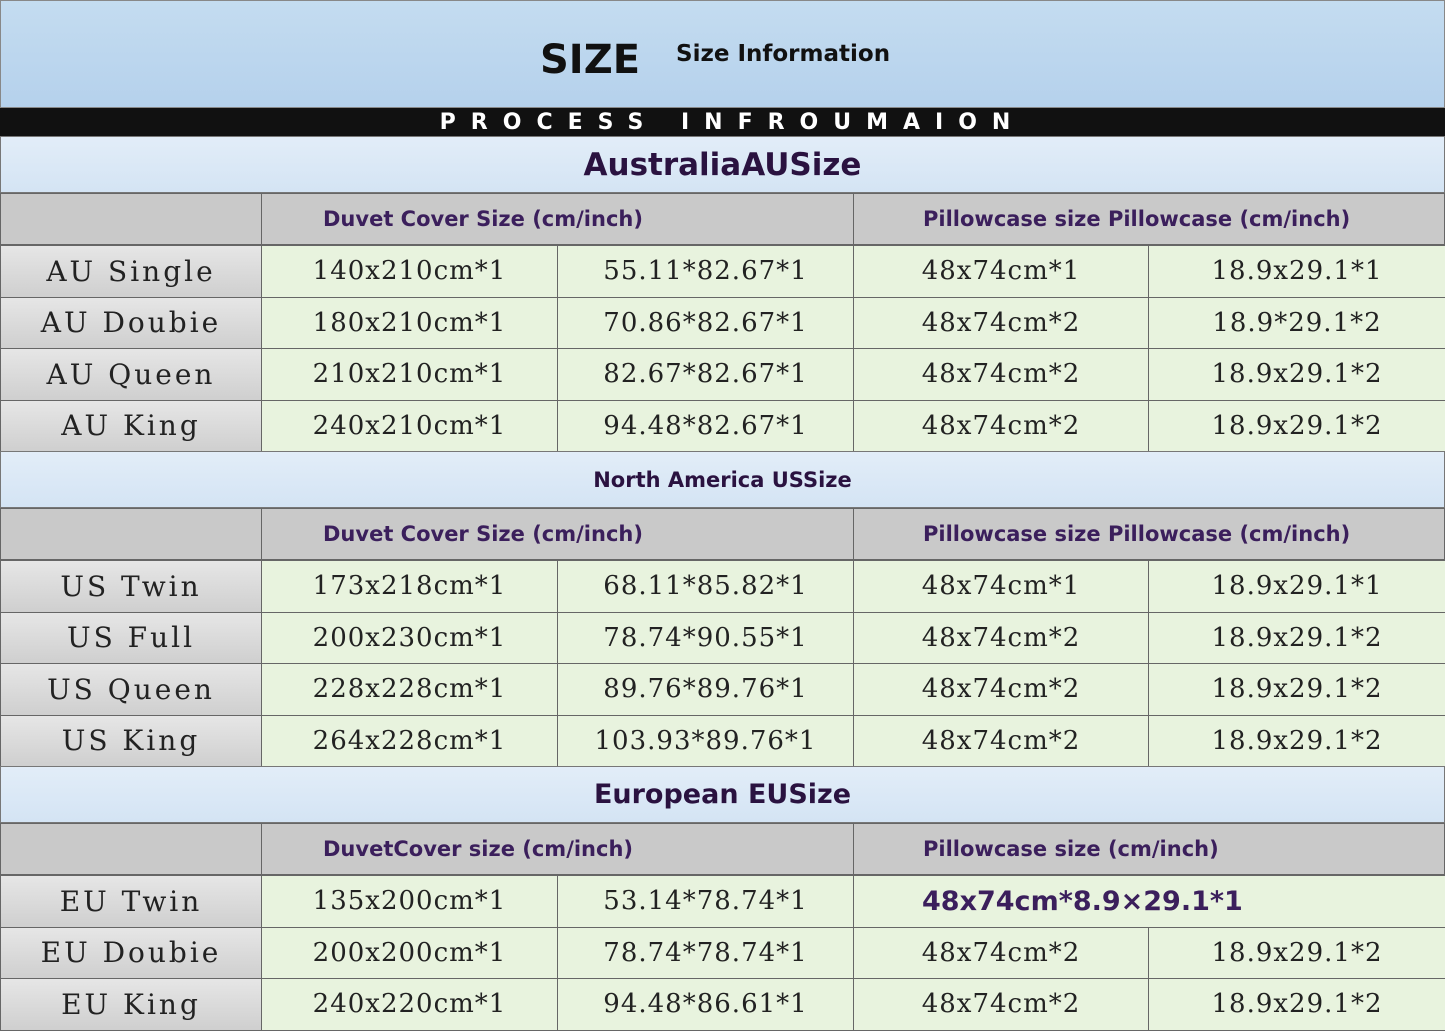 The width and height of the screenshot is (1445, 1031). What do you see at coordinates (409, 271) in the screenshot?
I see `size-value: 140x210cm*1` at bounding box center [409, 271].